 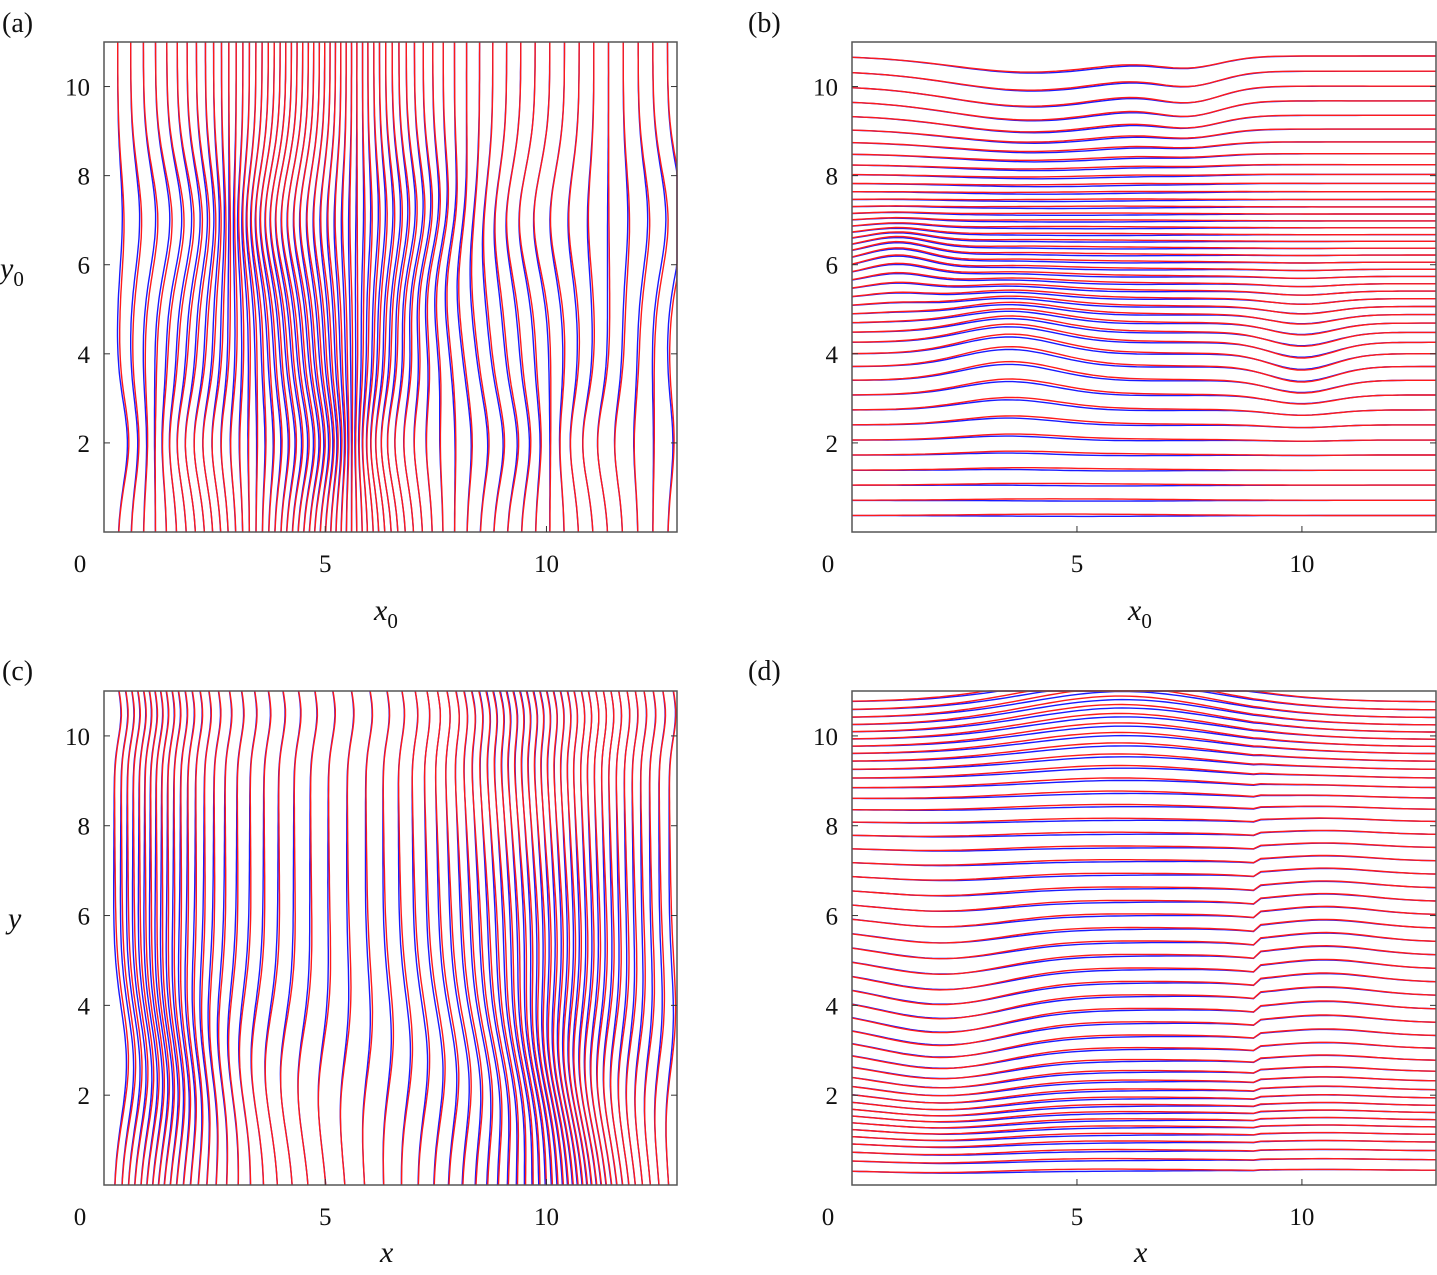 What do you see at coordinates (828, 1217) in the screenshot?
I see `x-tick-label: 0` at bounding box center [828, 1217].